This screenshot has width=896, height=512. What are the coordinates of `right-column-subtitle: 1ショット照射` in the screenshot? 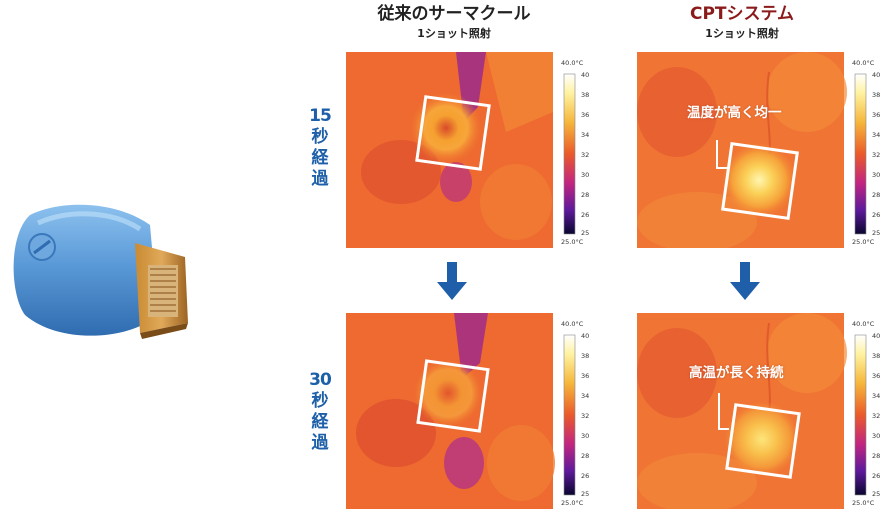 It's located at (742, 33).